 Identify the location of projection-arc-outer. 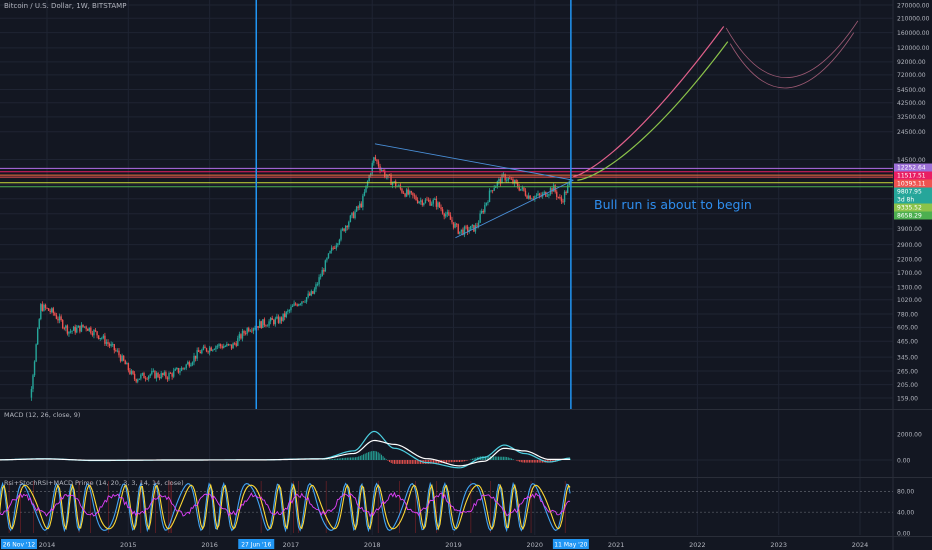
(792, 49).